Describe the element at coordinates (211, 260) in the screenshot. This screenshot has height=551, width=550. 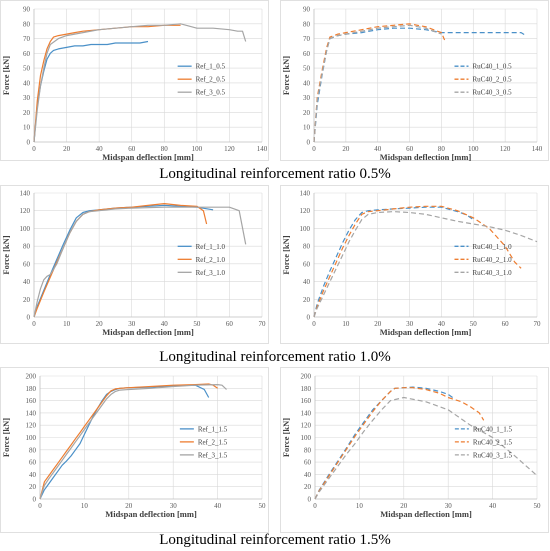
I see `legend-label-ref-2-1-0: Ref_2_1.0` at that location.